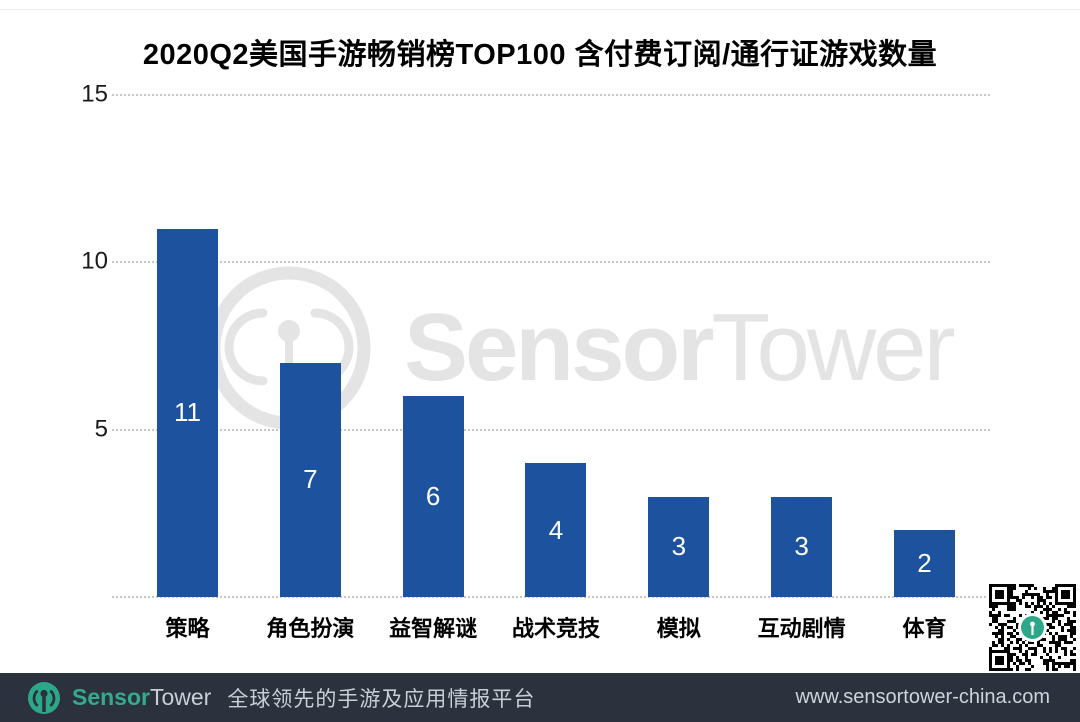 The width and height of the screenshot is (1080, 722). I want to click on x-axis-category-label: 体育, so click(924, 628).